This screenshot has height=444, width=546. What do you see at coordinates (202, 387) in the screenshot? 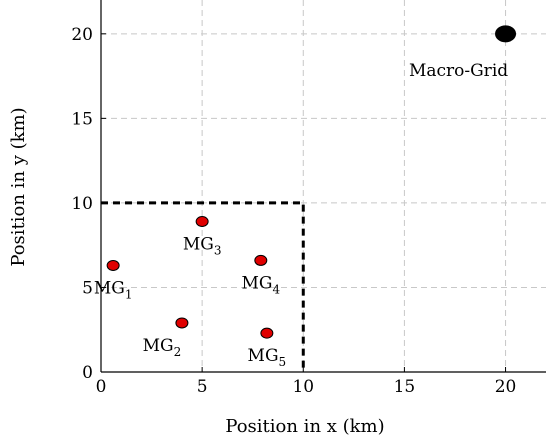
I see `x-tick-label: 5` at bounding box center [202, 387].